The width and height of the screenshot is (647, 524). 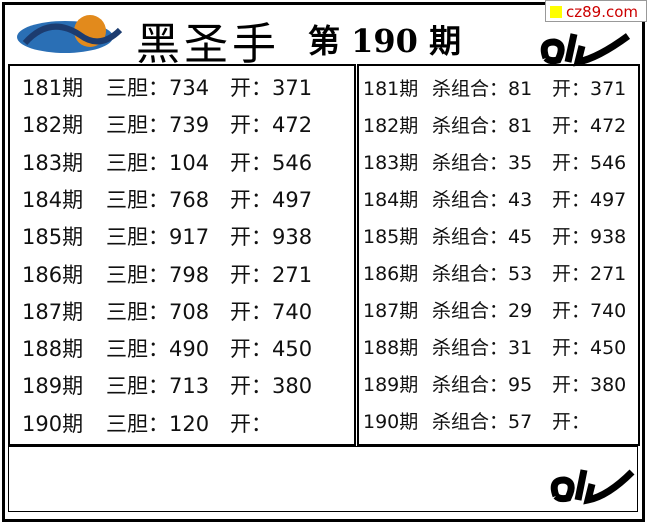 What do you see at coordinates (482, 200) in the screenshot?
I see `kill-combo: 杀组合：43` at bounding box center [482, 200].